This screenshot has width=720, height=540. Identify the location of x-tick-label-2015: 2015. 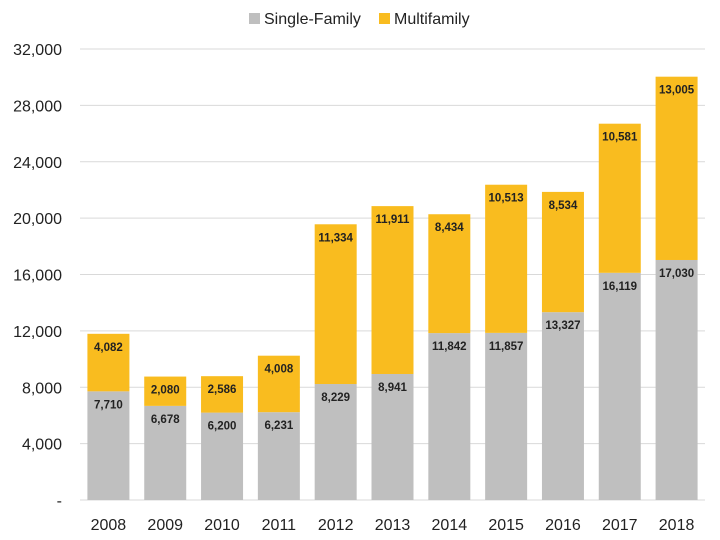
(506, 525).